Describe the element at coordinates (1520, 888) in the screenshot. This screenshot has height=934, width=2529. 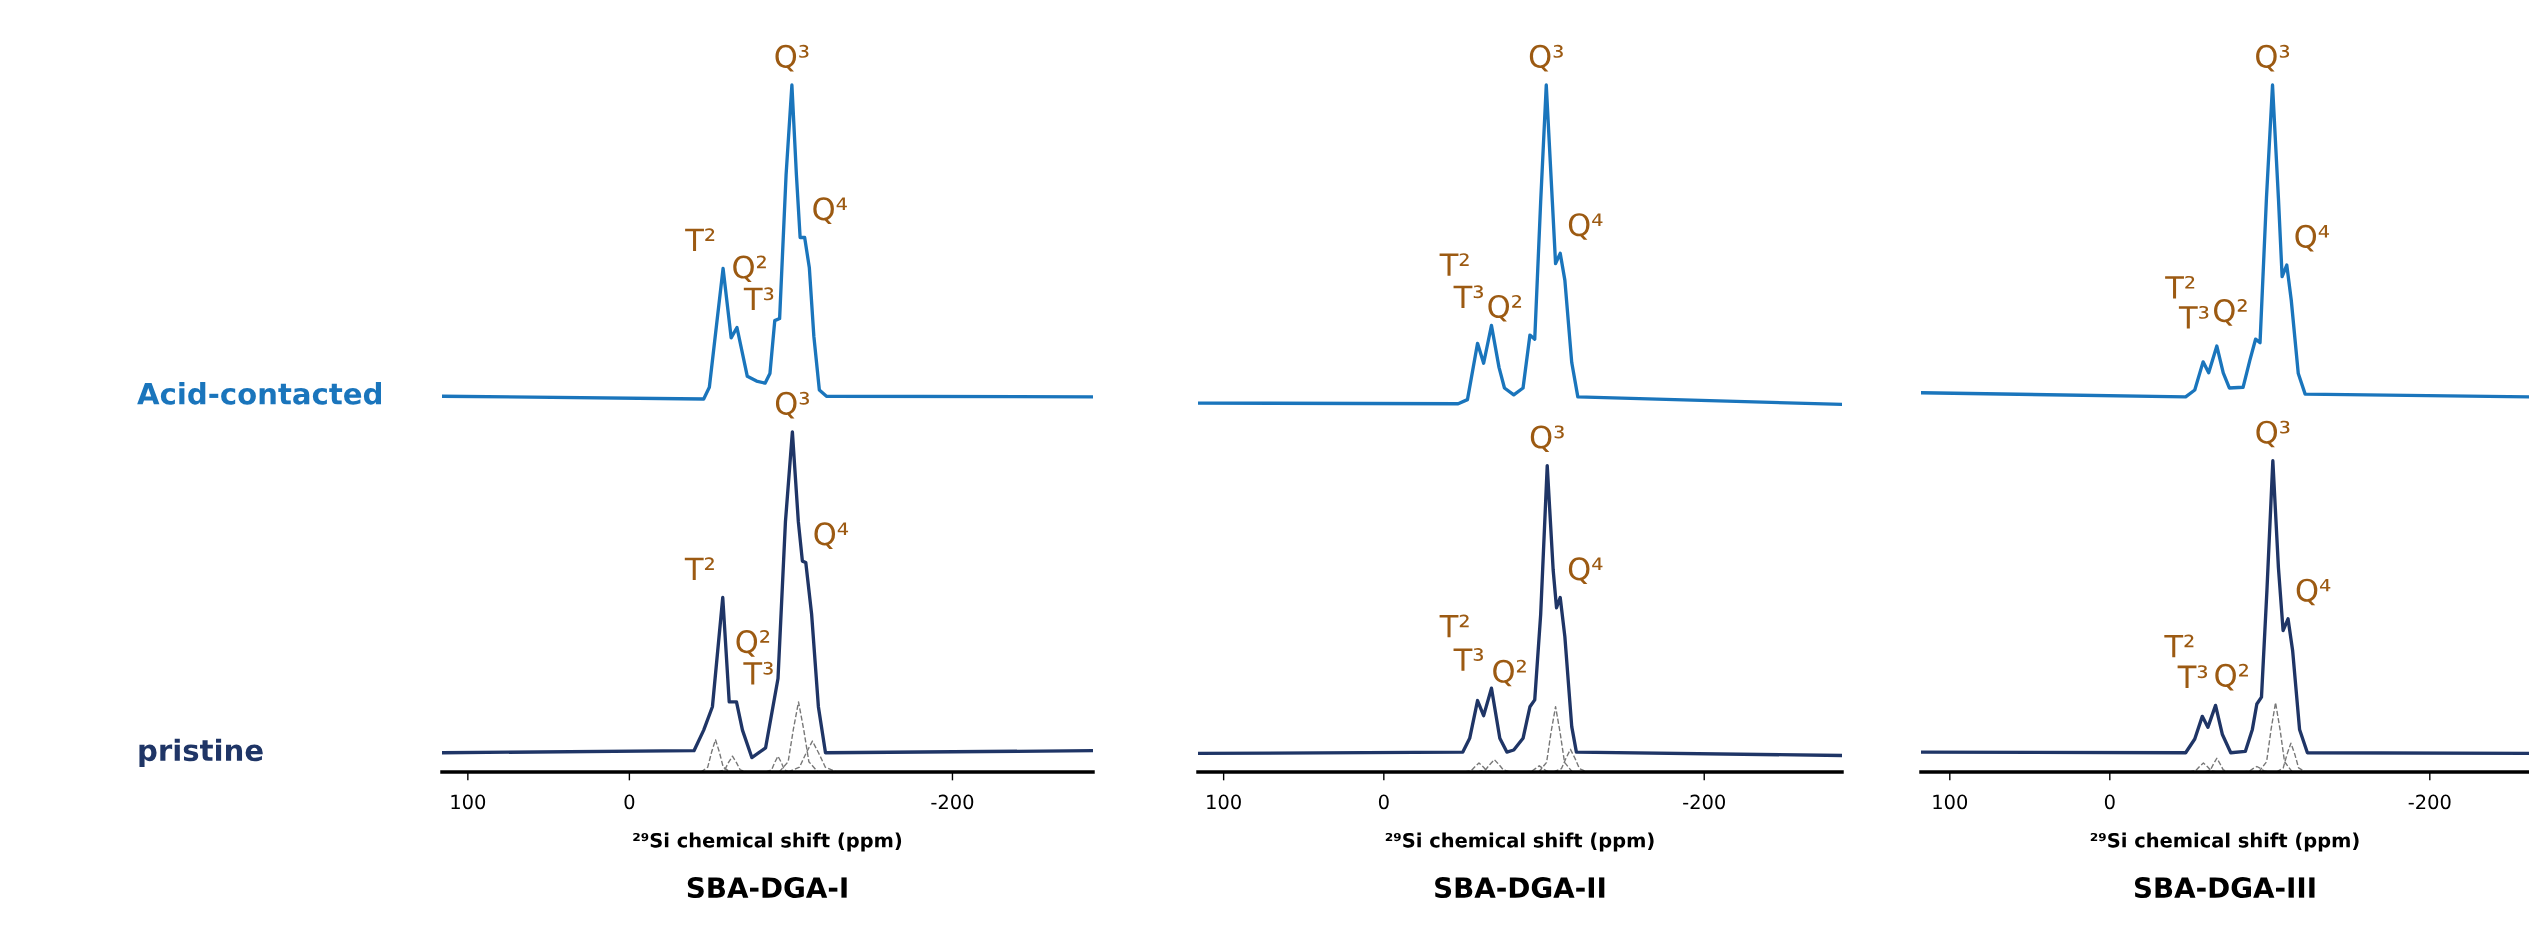
I see `text: SBA-DGA-II` at that location.